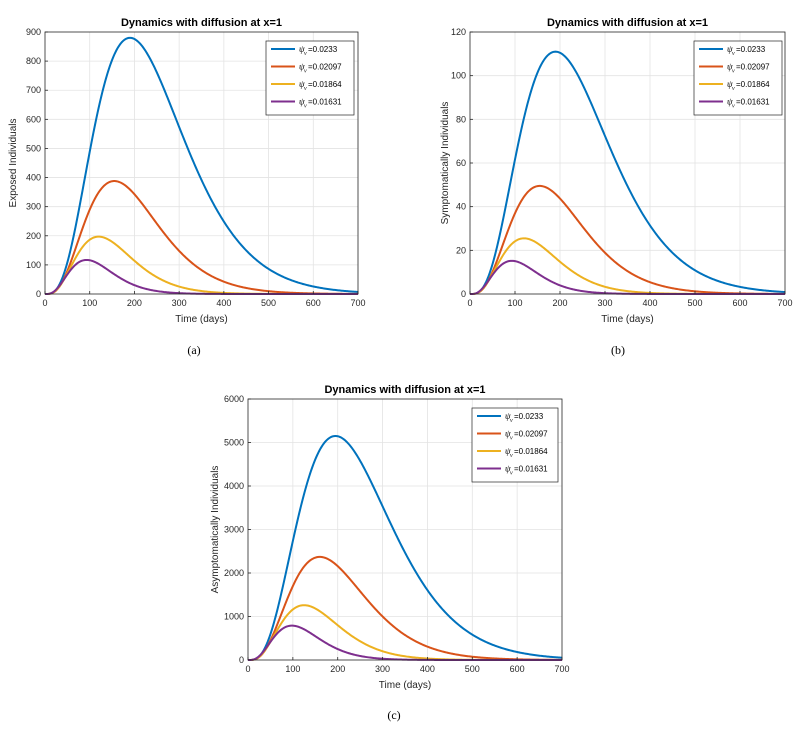 This screenshot has height=731, width=807. What do you see at coordinates (234, 486) in the screenshot?
I see `y-tick-label: 4000` at bounding box center [234, 486].